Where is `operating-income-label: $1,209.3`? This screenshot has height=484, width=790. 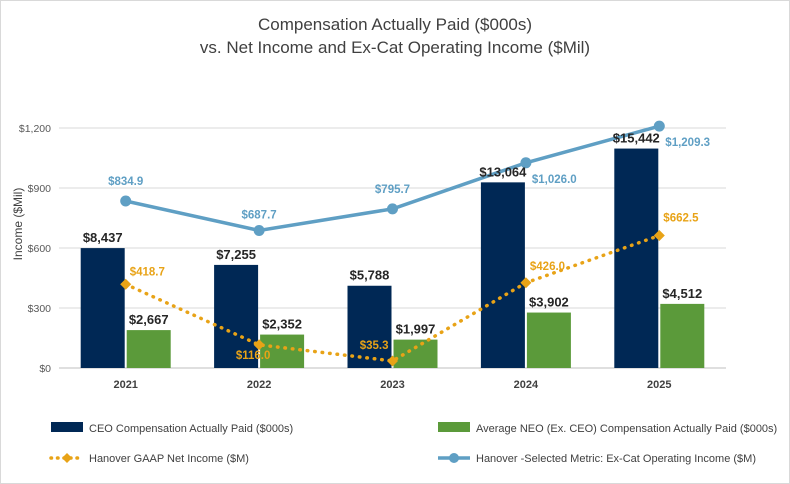
operating-income-label: $1,209.3 is located at coordinates (687, 143).